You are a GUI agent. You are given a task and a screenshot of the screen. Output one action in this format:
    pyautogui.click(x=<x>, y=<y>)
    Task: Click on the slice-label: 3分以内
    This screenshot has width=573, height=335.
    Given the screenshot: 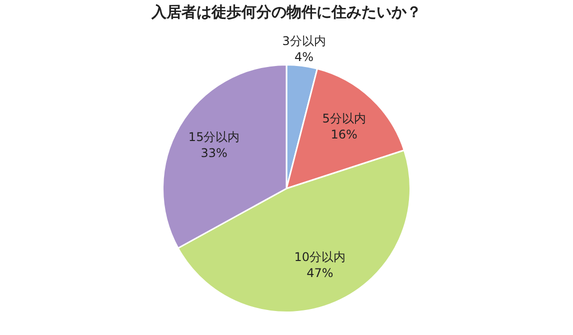 What is the action you would take?
    pyautogui.click(x=304, y=41)
    